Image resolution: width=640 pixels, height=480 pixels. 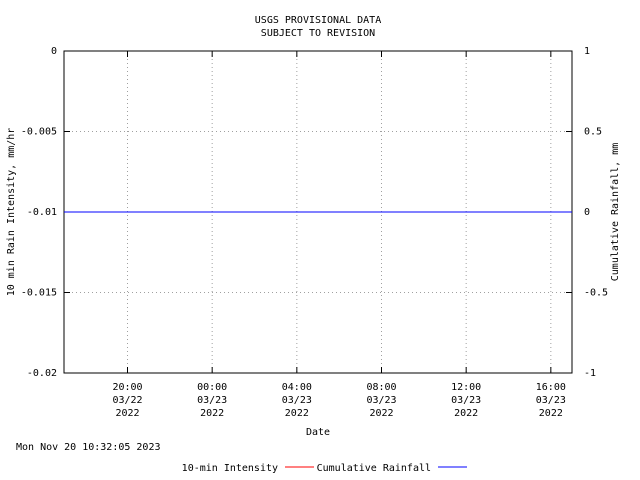 I want to click on x-axis-label: Date, so click(x=318, y=432).